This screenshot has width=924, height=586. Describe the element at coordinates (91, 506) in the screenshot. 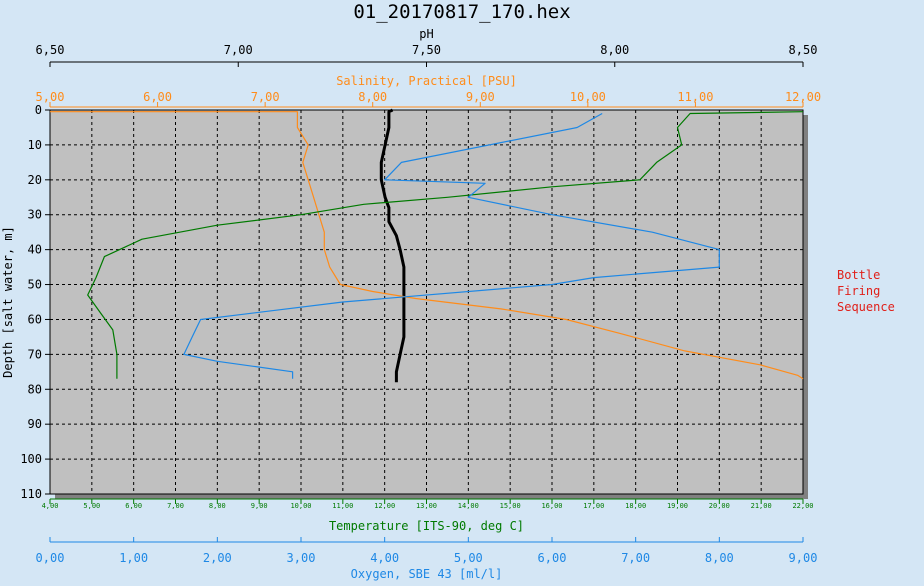

I see `temperature-tick-label: 5,00` at that location.